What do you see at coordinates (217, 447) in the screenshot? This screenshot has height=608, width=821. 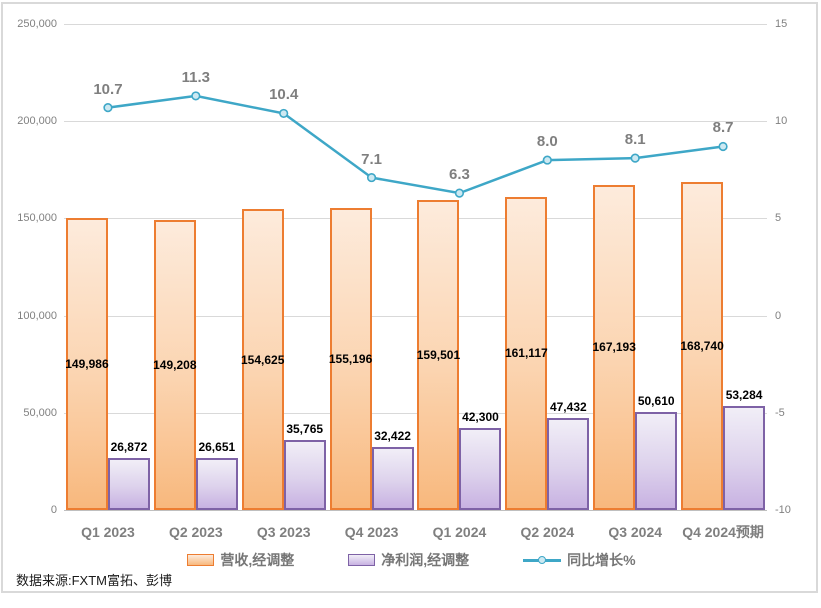 I see `profit-bar-label: 26,651` at bounding box center [217, 447].